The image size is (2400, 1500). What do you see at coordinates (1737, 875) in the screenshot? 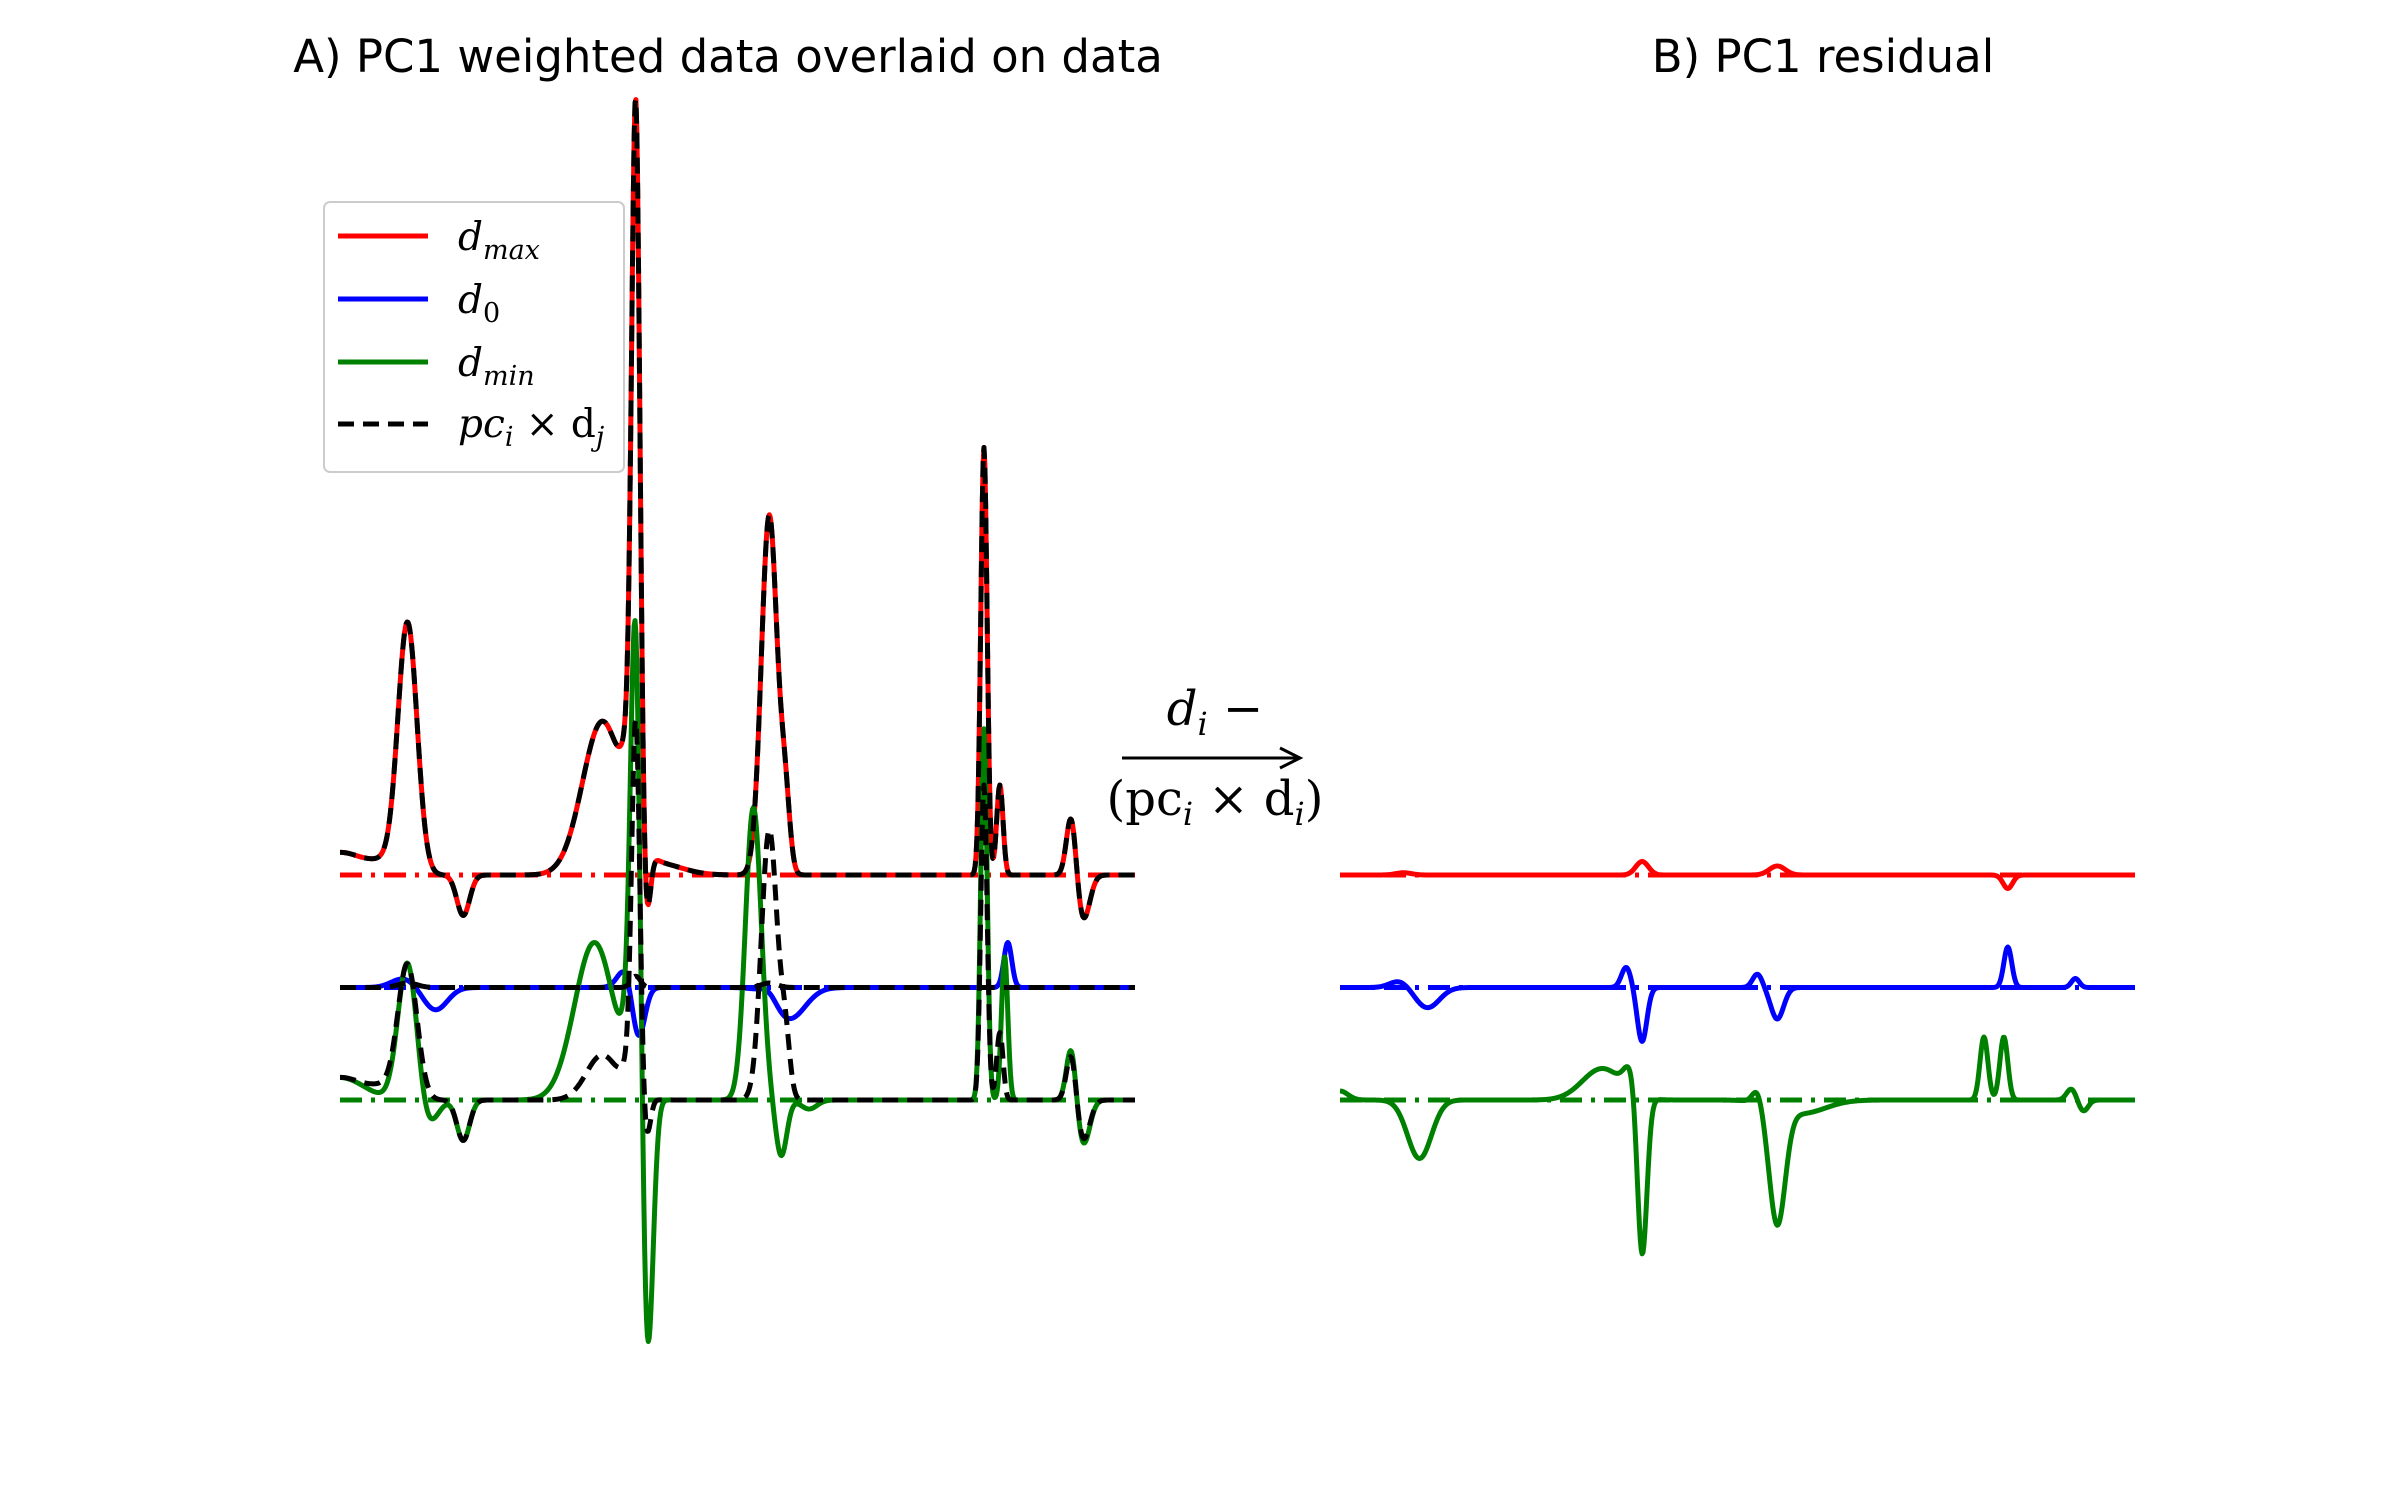
I see `series-line-b-d-max` at bounding box center [1737, 875].